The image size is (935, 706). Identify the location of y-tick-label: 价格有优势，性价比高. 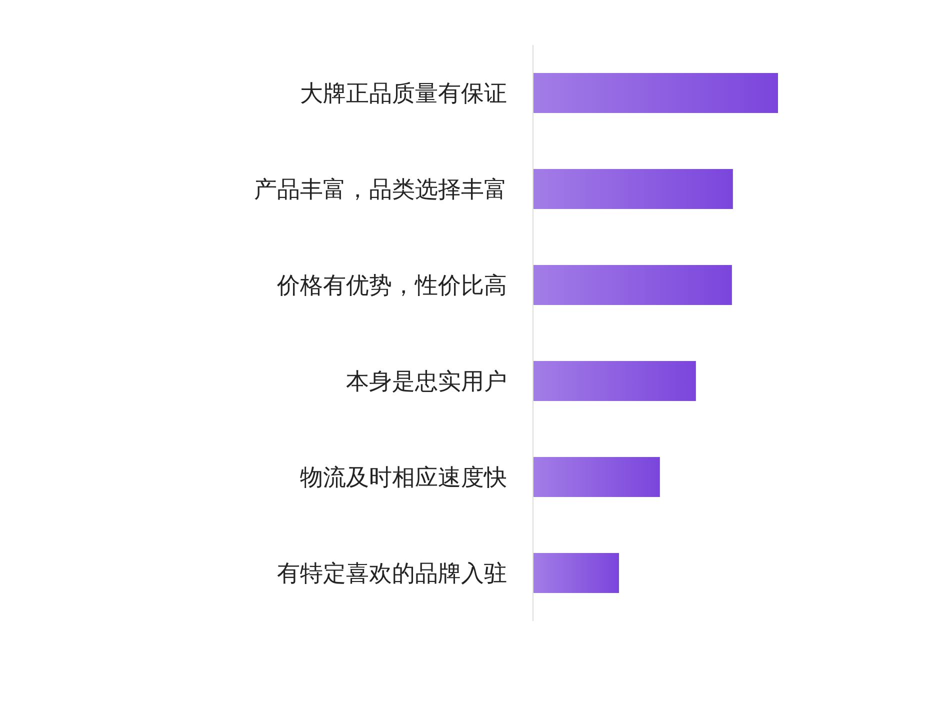
(391, 286).